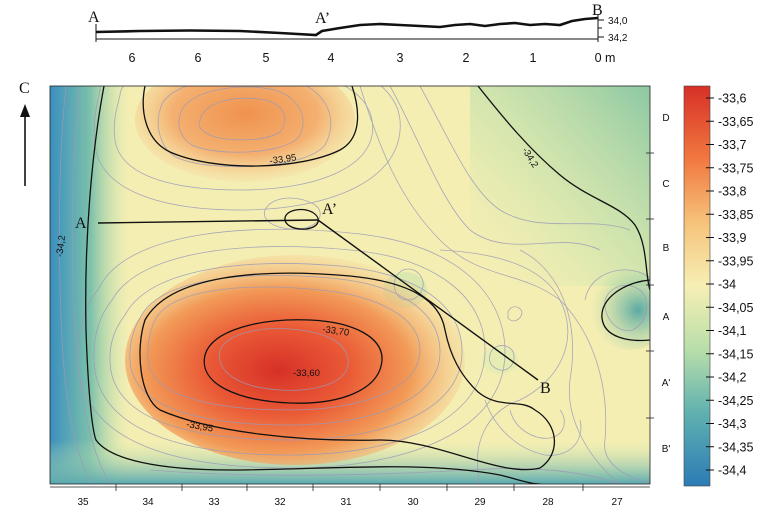 This screenshot has height=512, width=768. What do you see at coordinates (666, 383) in the screenshot?
I see `right-grid-label: A'` at bounding box center [666, 383].